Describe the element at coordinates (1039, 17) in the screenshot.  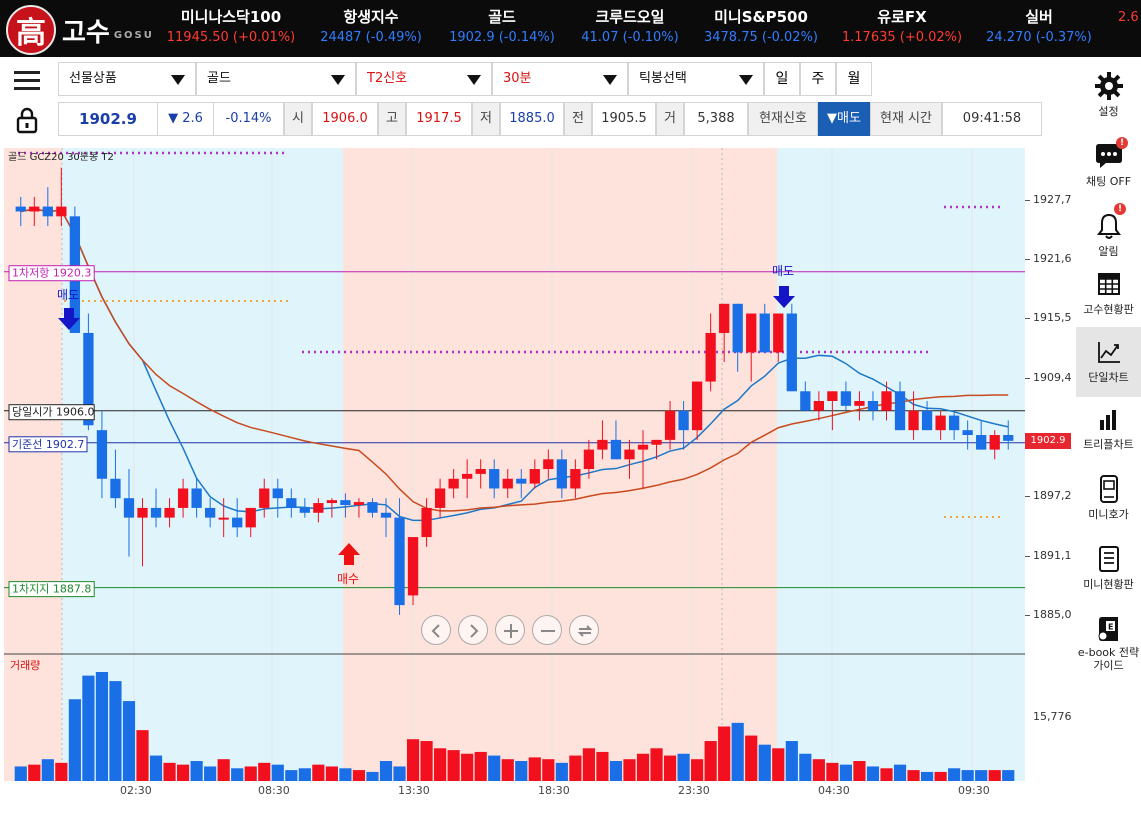
I see `ticker-name: 실버` at that location.